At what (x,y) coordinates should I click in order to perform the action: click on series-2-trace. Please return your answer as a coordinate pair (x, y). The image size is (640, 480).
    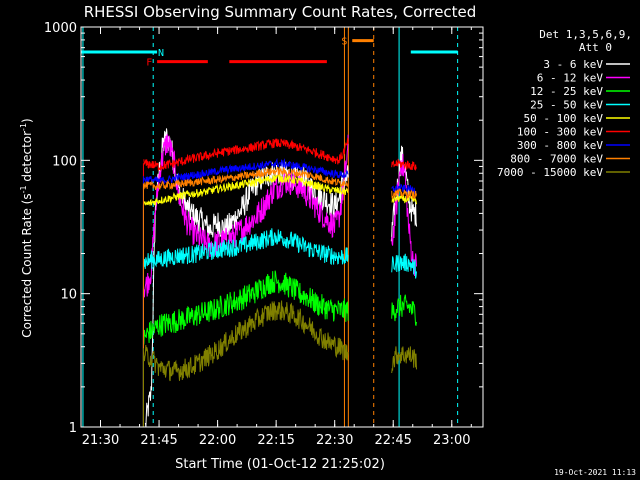
    Looking at the image, I should click on (279, 308).